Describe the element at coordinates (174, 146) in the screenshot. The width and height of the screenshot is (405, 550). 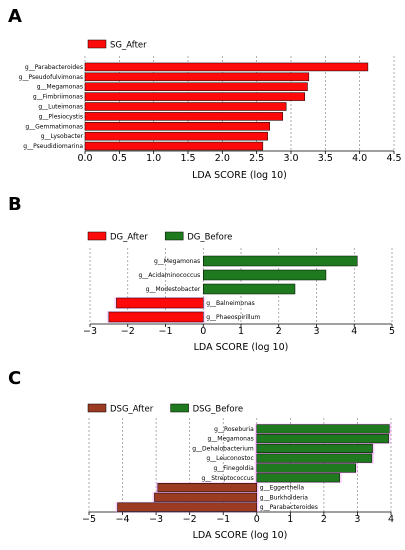
I see `bar-g-pseudidiomarina` at that location.